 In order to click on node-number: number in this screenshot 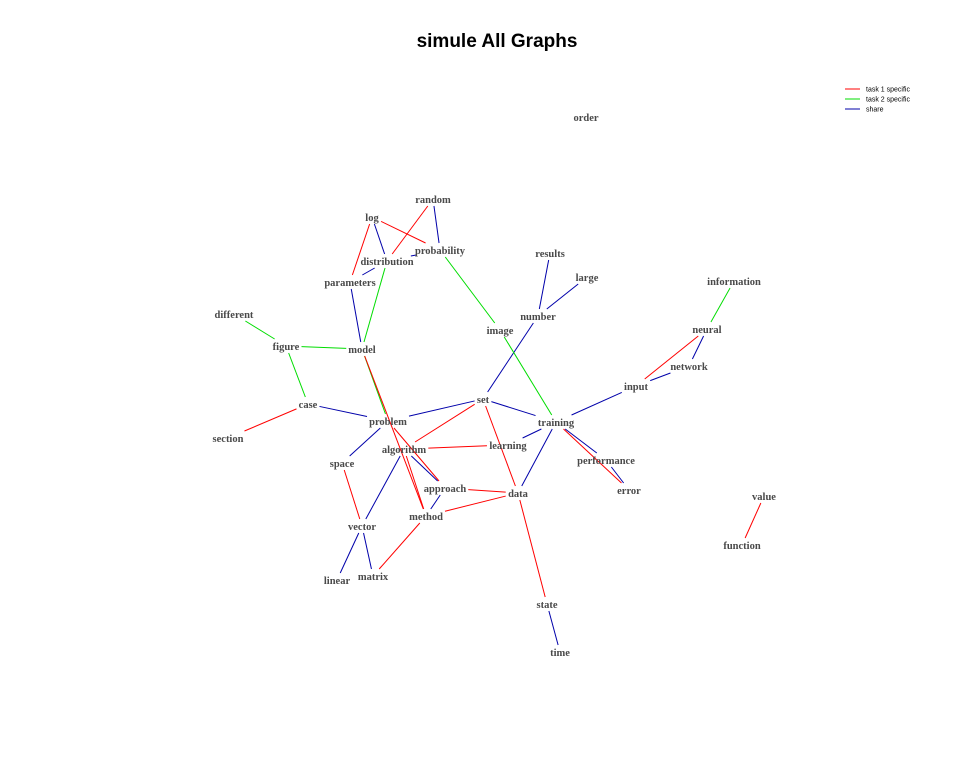, I will do `click(538, 317)`.